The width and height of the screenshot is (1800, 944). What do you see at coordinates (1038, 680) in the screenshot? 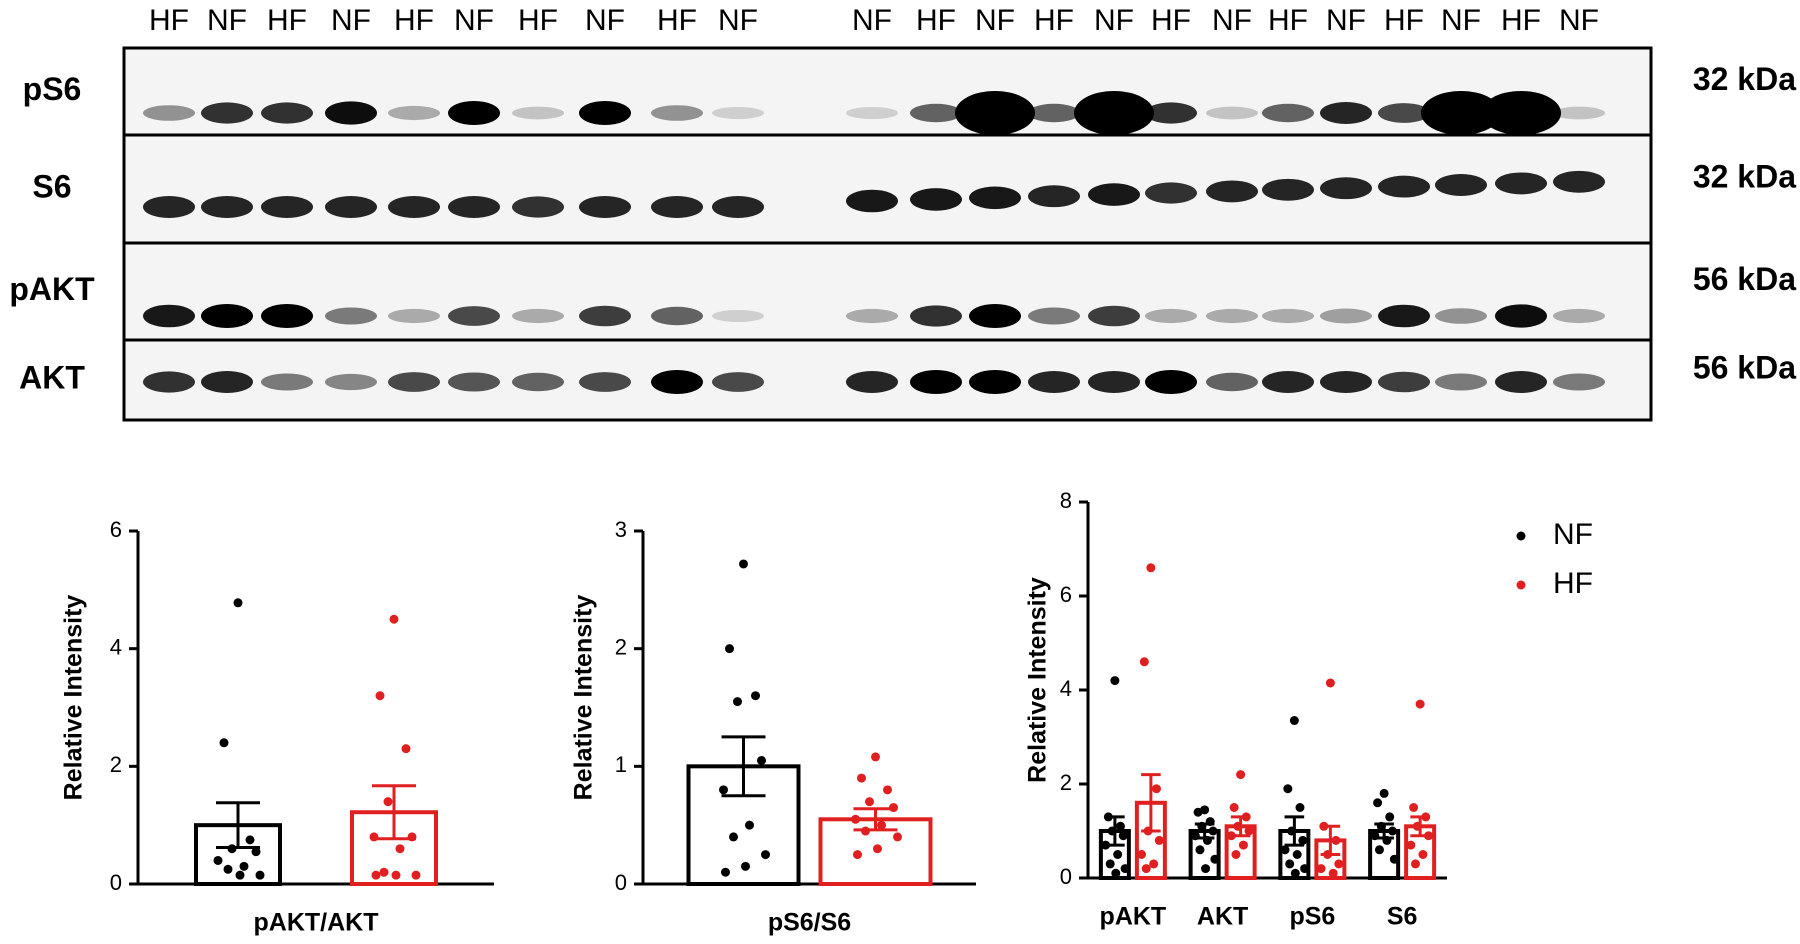
I see `y-axis-label: Relative Intensity` at bounding box center [1038, 680].